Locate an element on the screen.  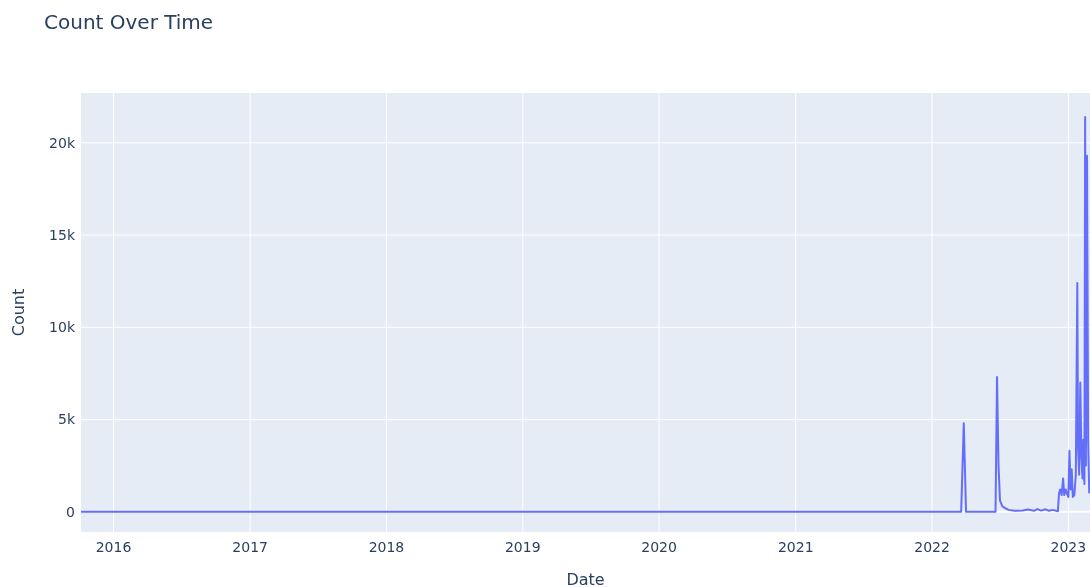
y-tick-label: 0 is located at coordinates (70, 511).